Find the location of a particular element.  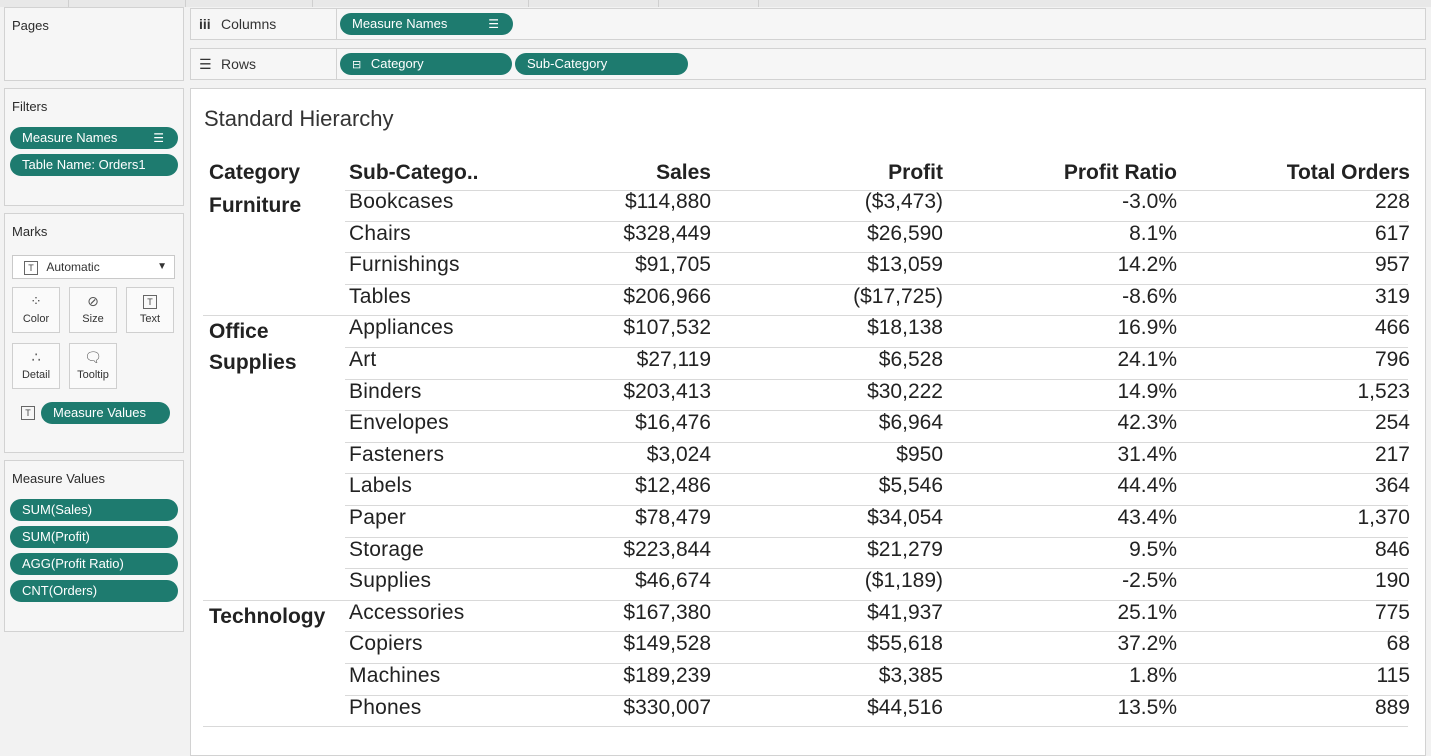

cell-sales: $78,479 is located at coordinates (673, 517).